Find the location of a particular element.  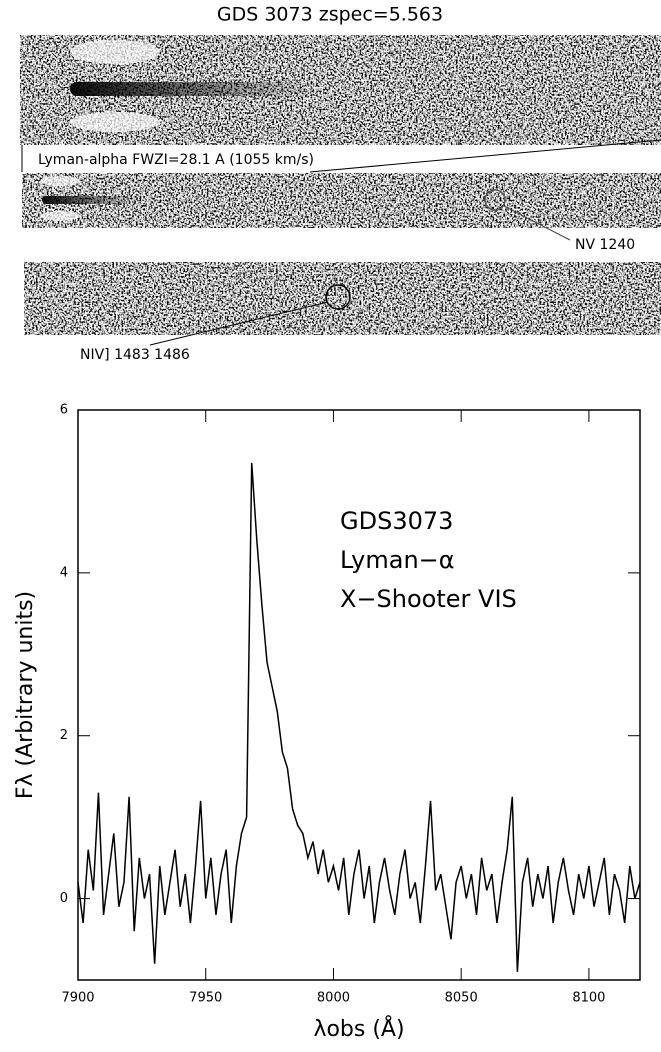

x-tick-label: 7950 is located at coordinates (205, 998).